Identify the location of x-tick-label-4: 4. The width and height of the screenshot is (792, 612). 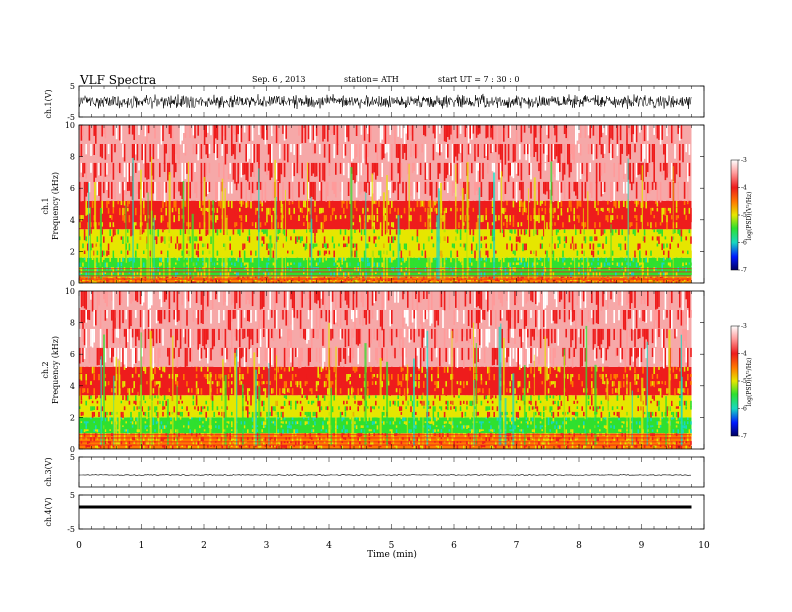
(329, 546).